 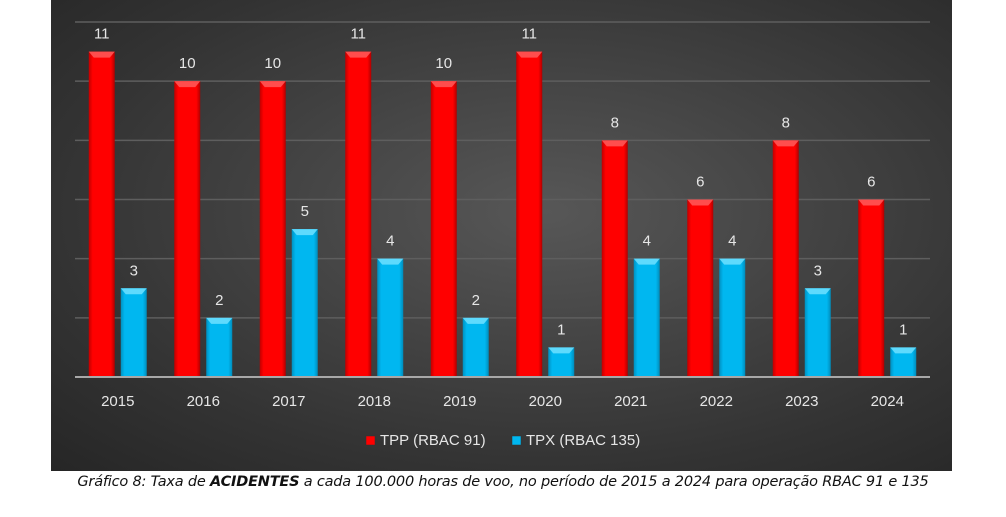 What do you see at coordinates (614, 258) in the screenshot?
I see `bar-tpp-2021` at bounding box center [614, 258].